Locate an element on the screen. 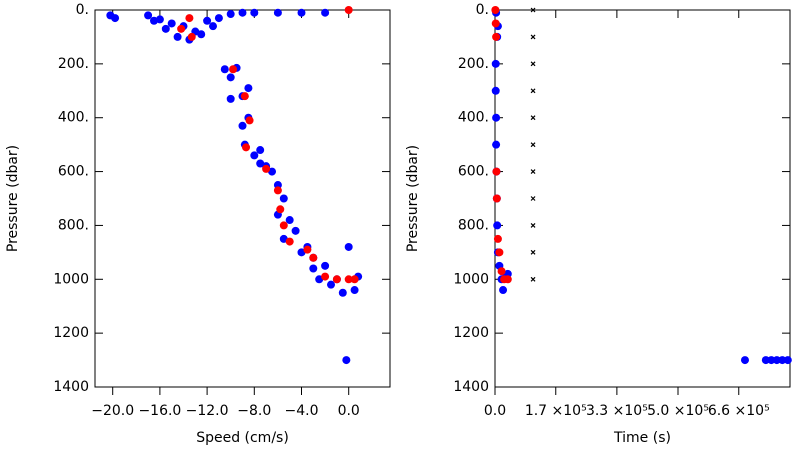  x-tick-label: −20.0 is located at coordinates (112, 411).